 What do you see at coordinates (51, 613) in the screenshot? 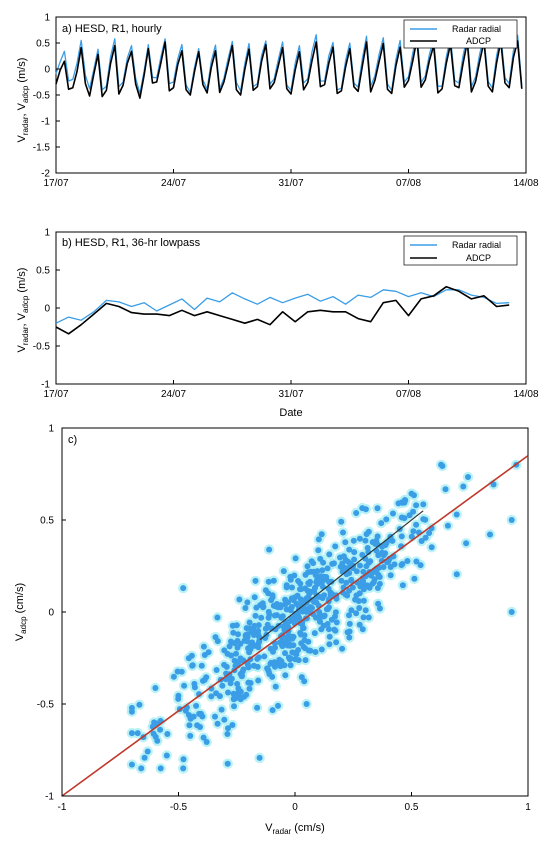
I see `y-tick-label: 0` at bounding box center [51, 613].